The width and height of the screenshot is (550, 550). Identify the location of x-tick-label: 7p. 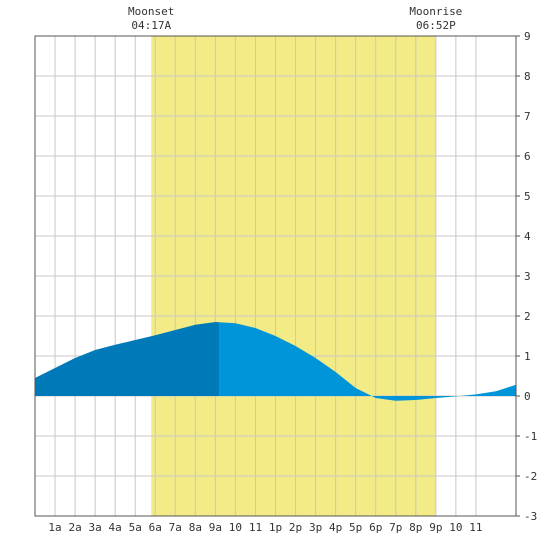
(395, 527).